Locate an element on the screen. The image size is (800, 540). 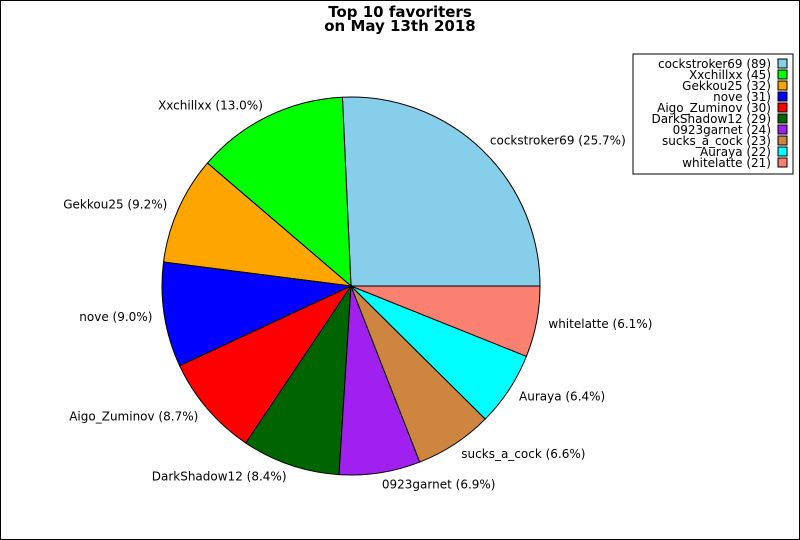
pie-slice-aigo-zuminov is located at coordinates (266, 364).